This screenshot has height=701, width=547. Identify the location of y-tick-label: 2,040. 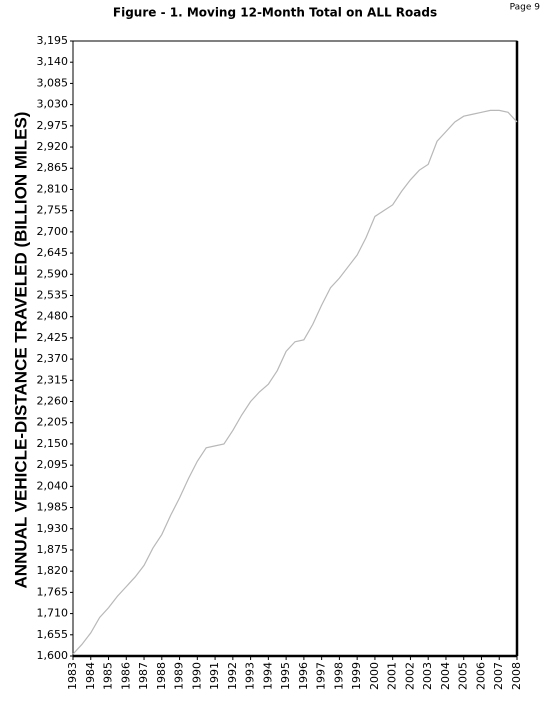
(53, 485).